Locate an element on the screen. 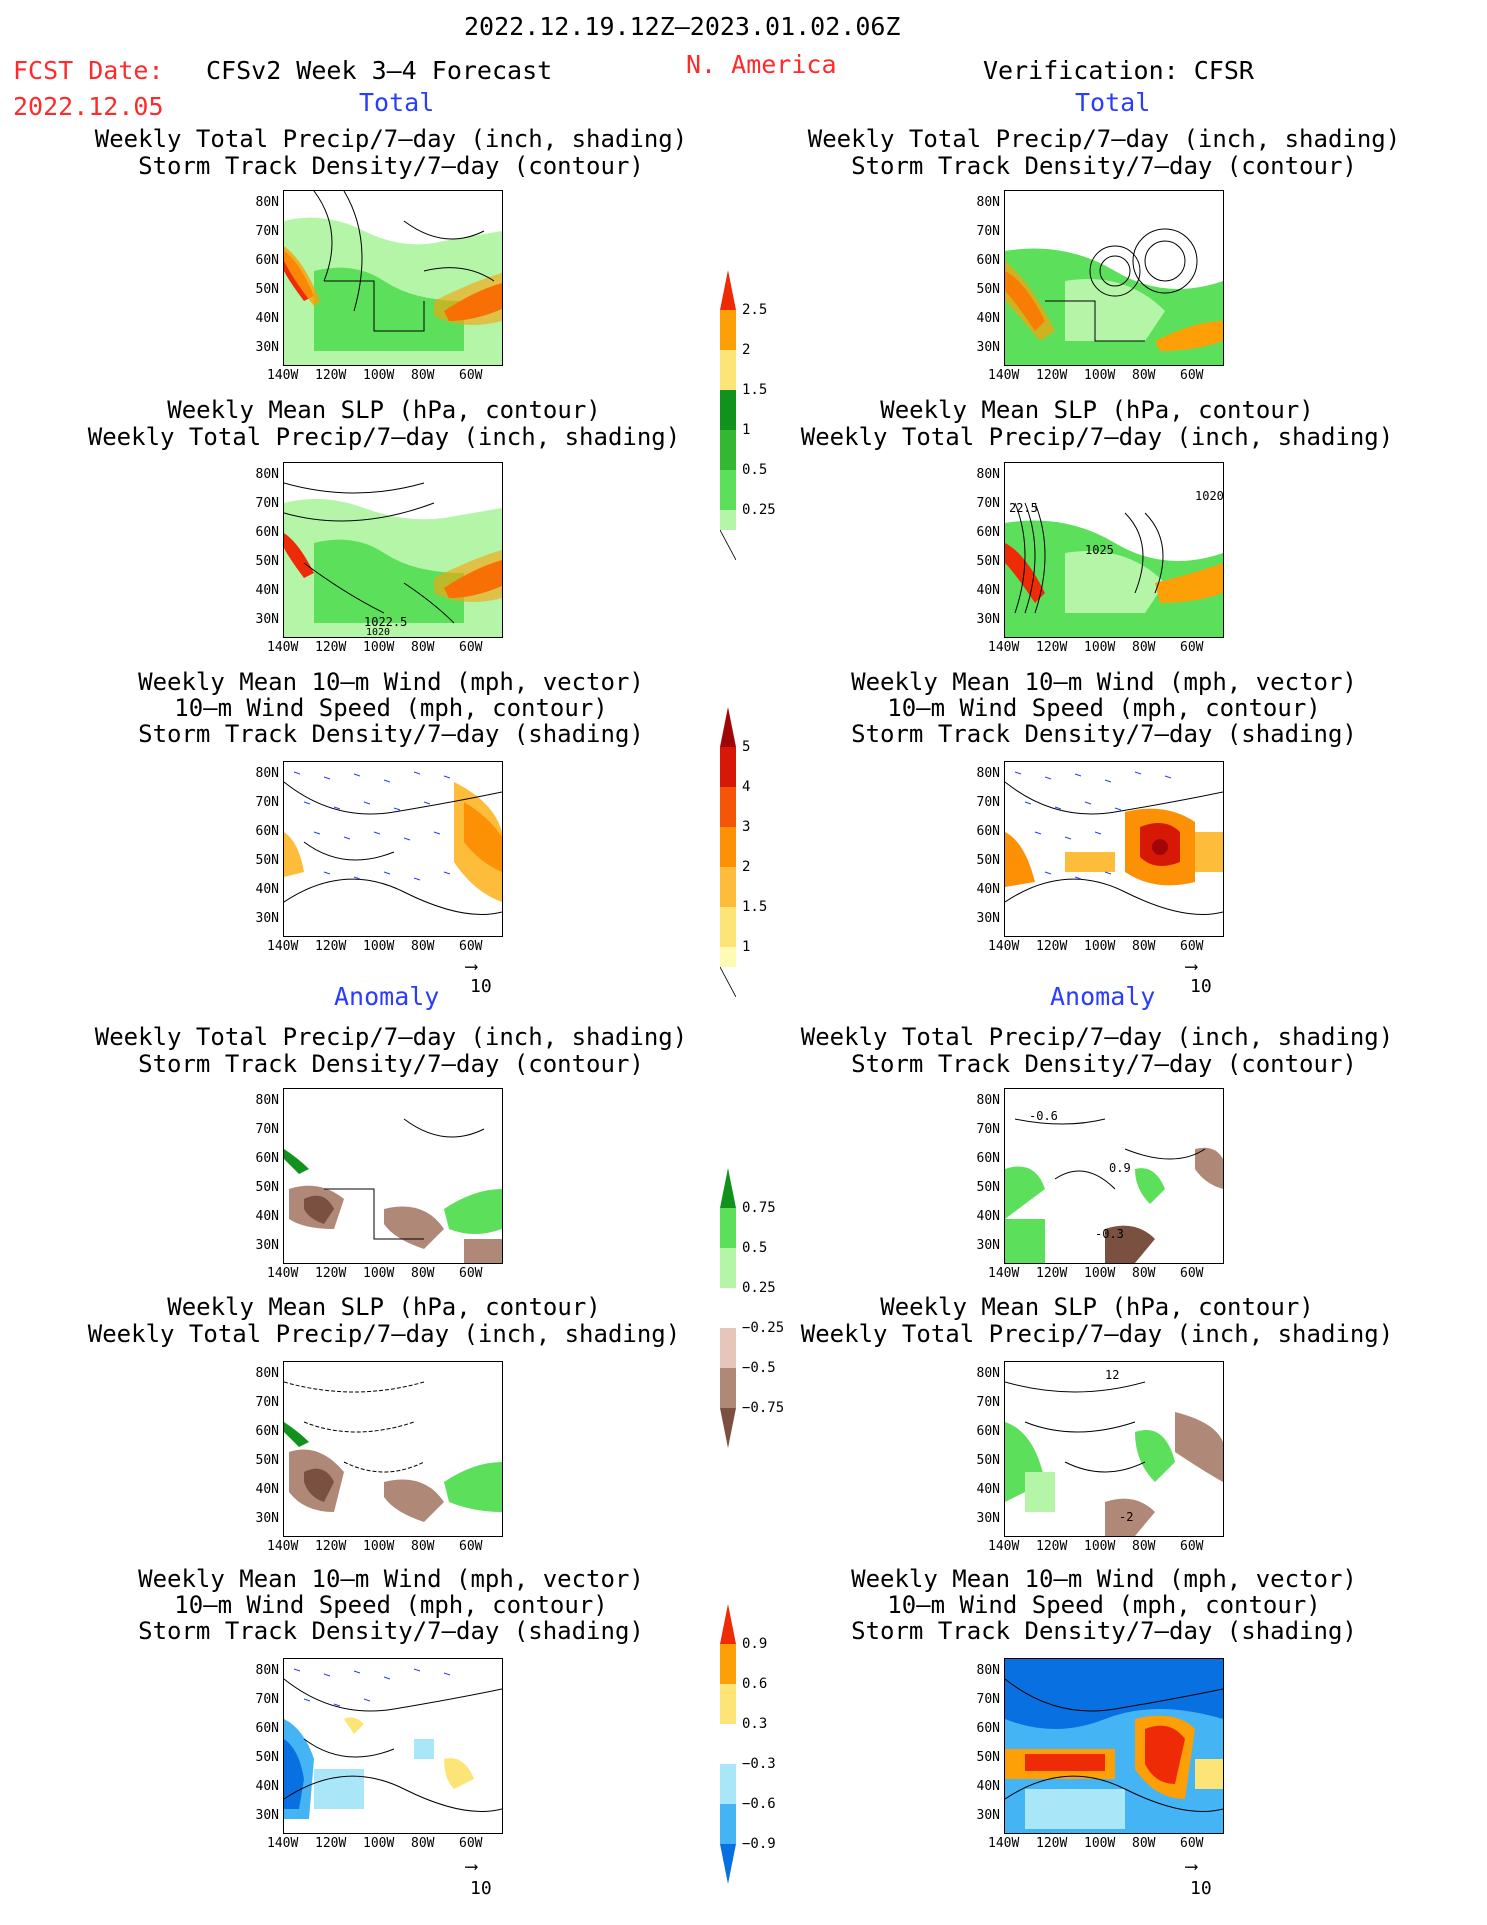 The width and height of the screenshot is (1487, 1925). title-r3-b: 10–m Wind Speed (mph, contour) is located at coordinates (1104, 708).